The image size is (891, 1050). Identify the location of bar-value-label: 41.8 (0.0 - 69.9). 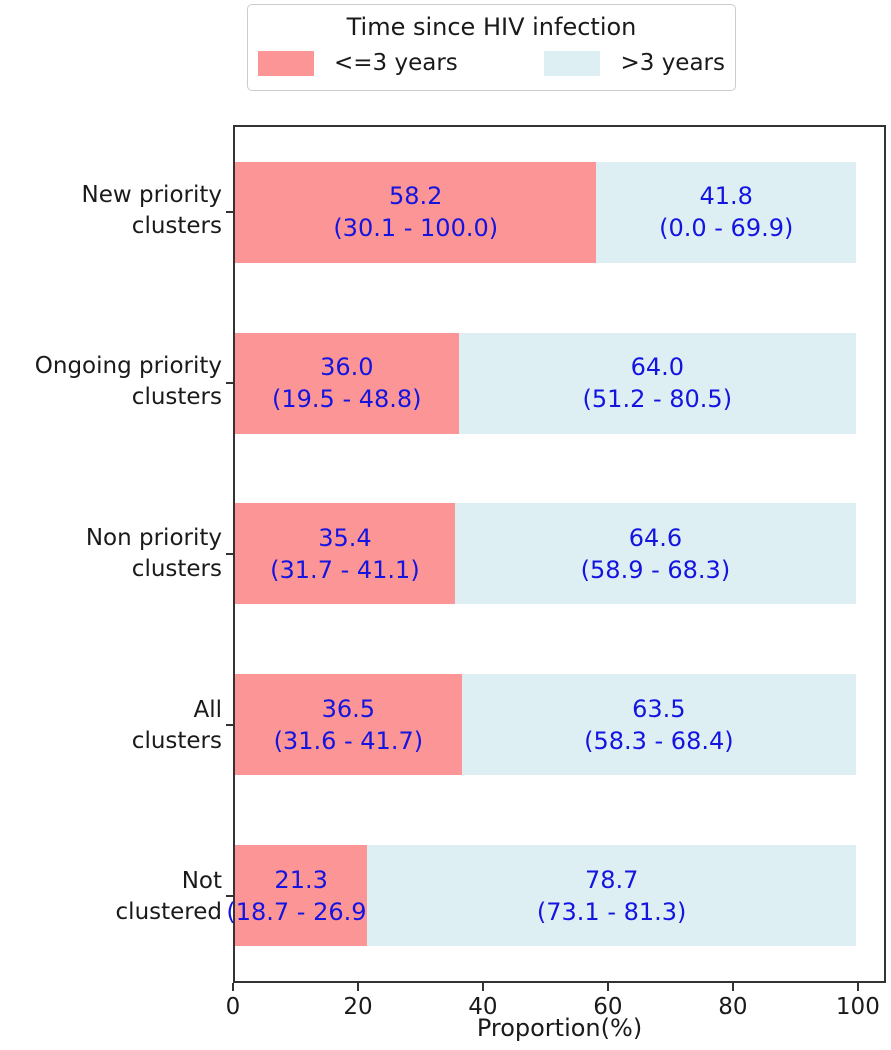
(726, 212).